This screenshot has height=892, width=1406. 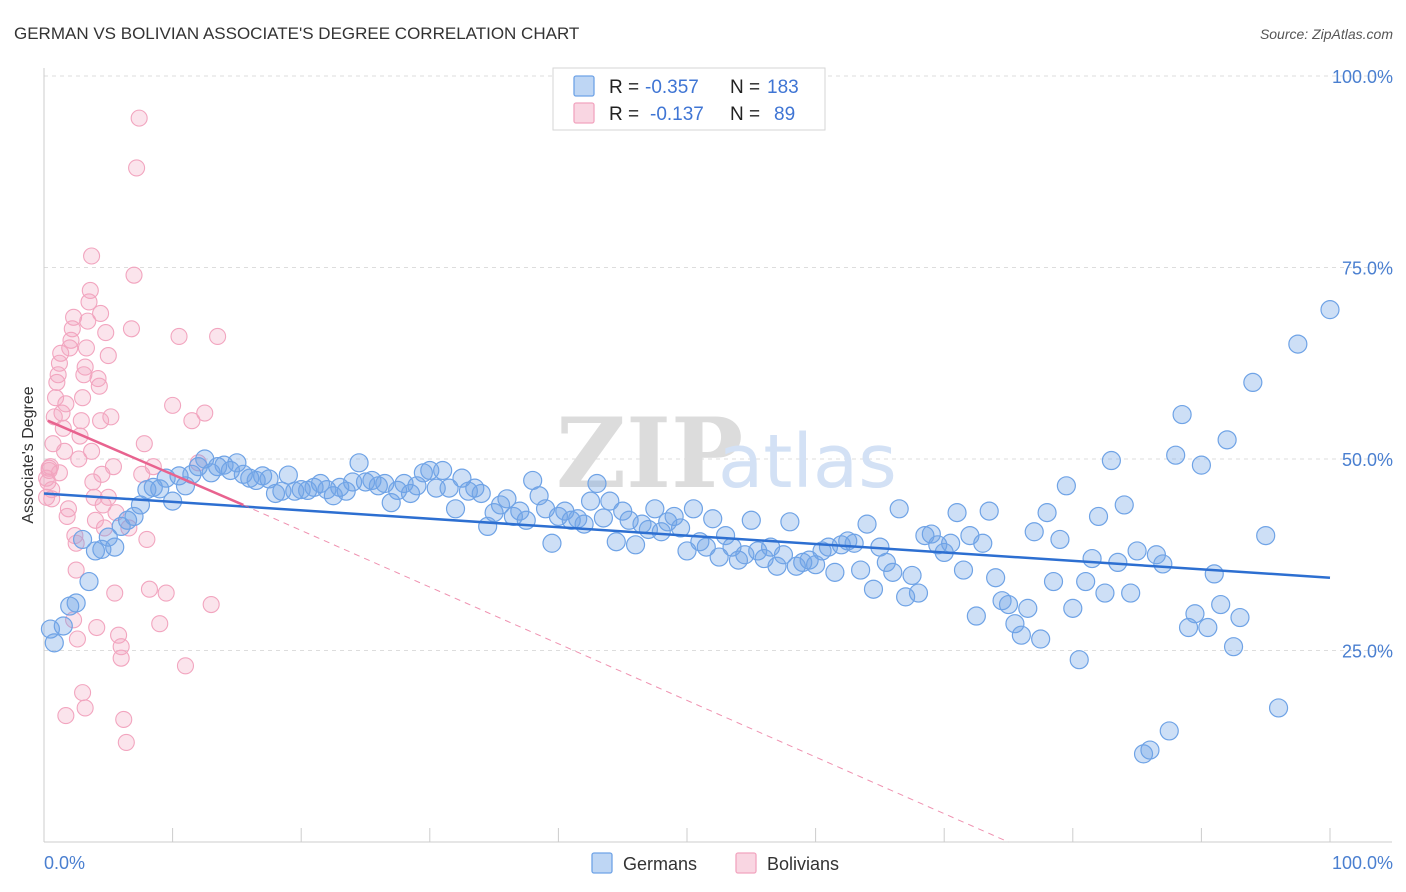 I want to click on legend-n-label-germans: N =, so click(x=745, y=87).